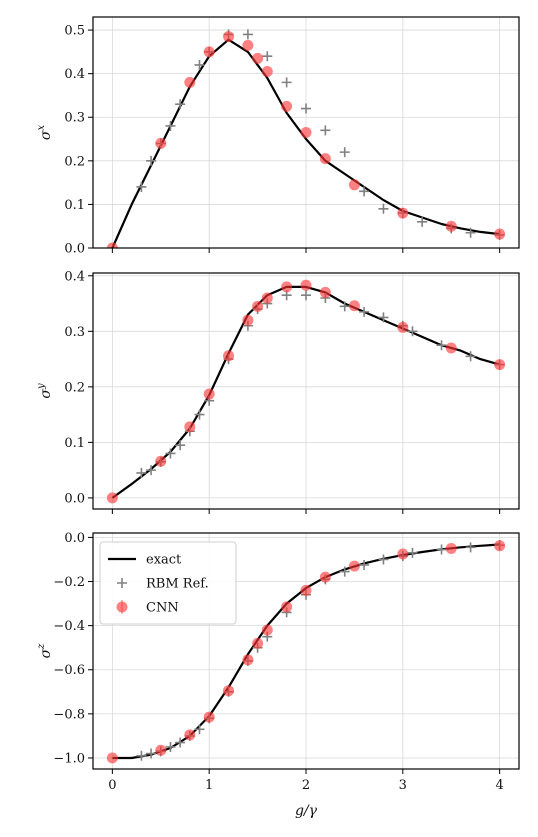 The height and width of the screenshot is (837, 538). Describe the element at coordinates (69, 758) in the screenshot. I see `y-tick-label: −1.0` at that location.